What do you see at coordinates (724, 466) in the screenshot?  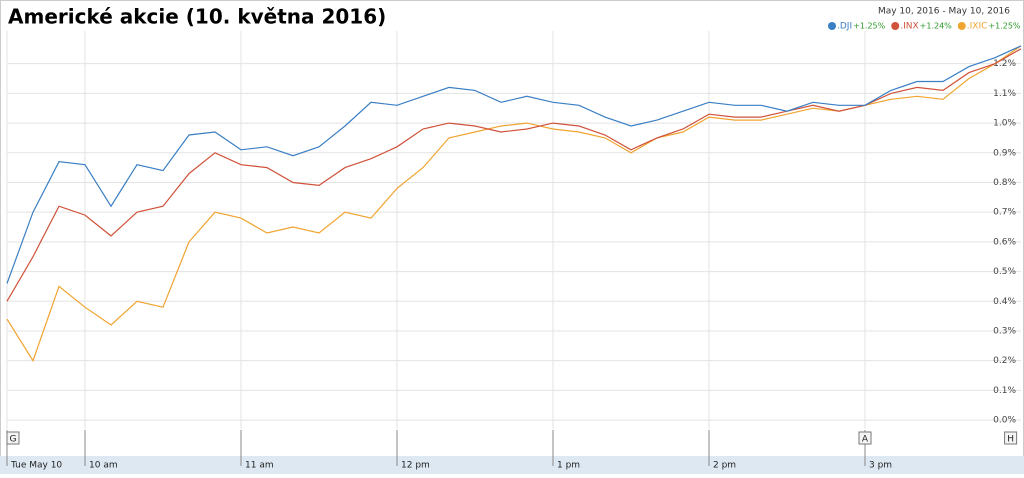 I see `x-tick-label: 2 pm` at bounding box center [724, 466].